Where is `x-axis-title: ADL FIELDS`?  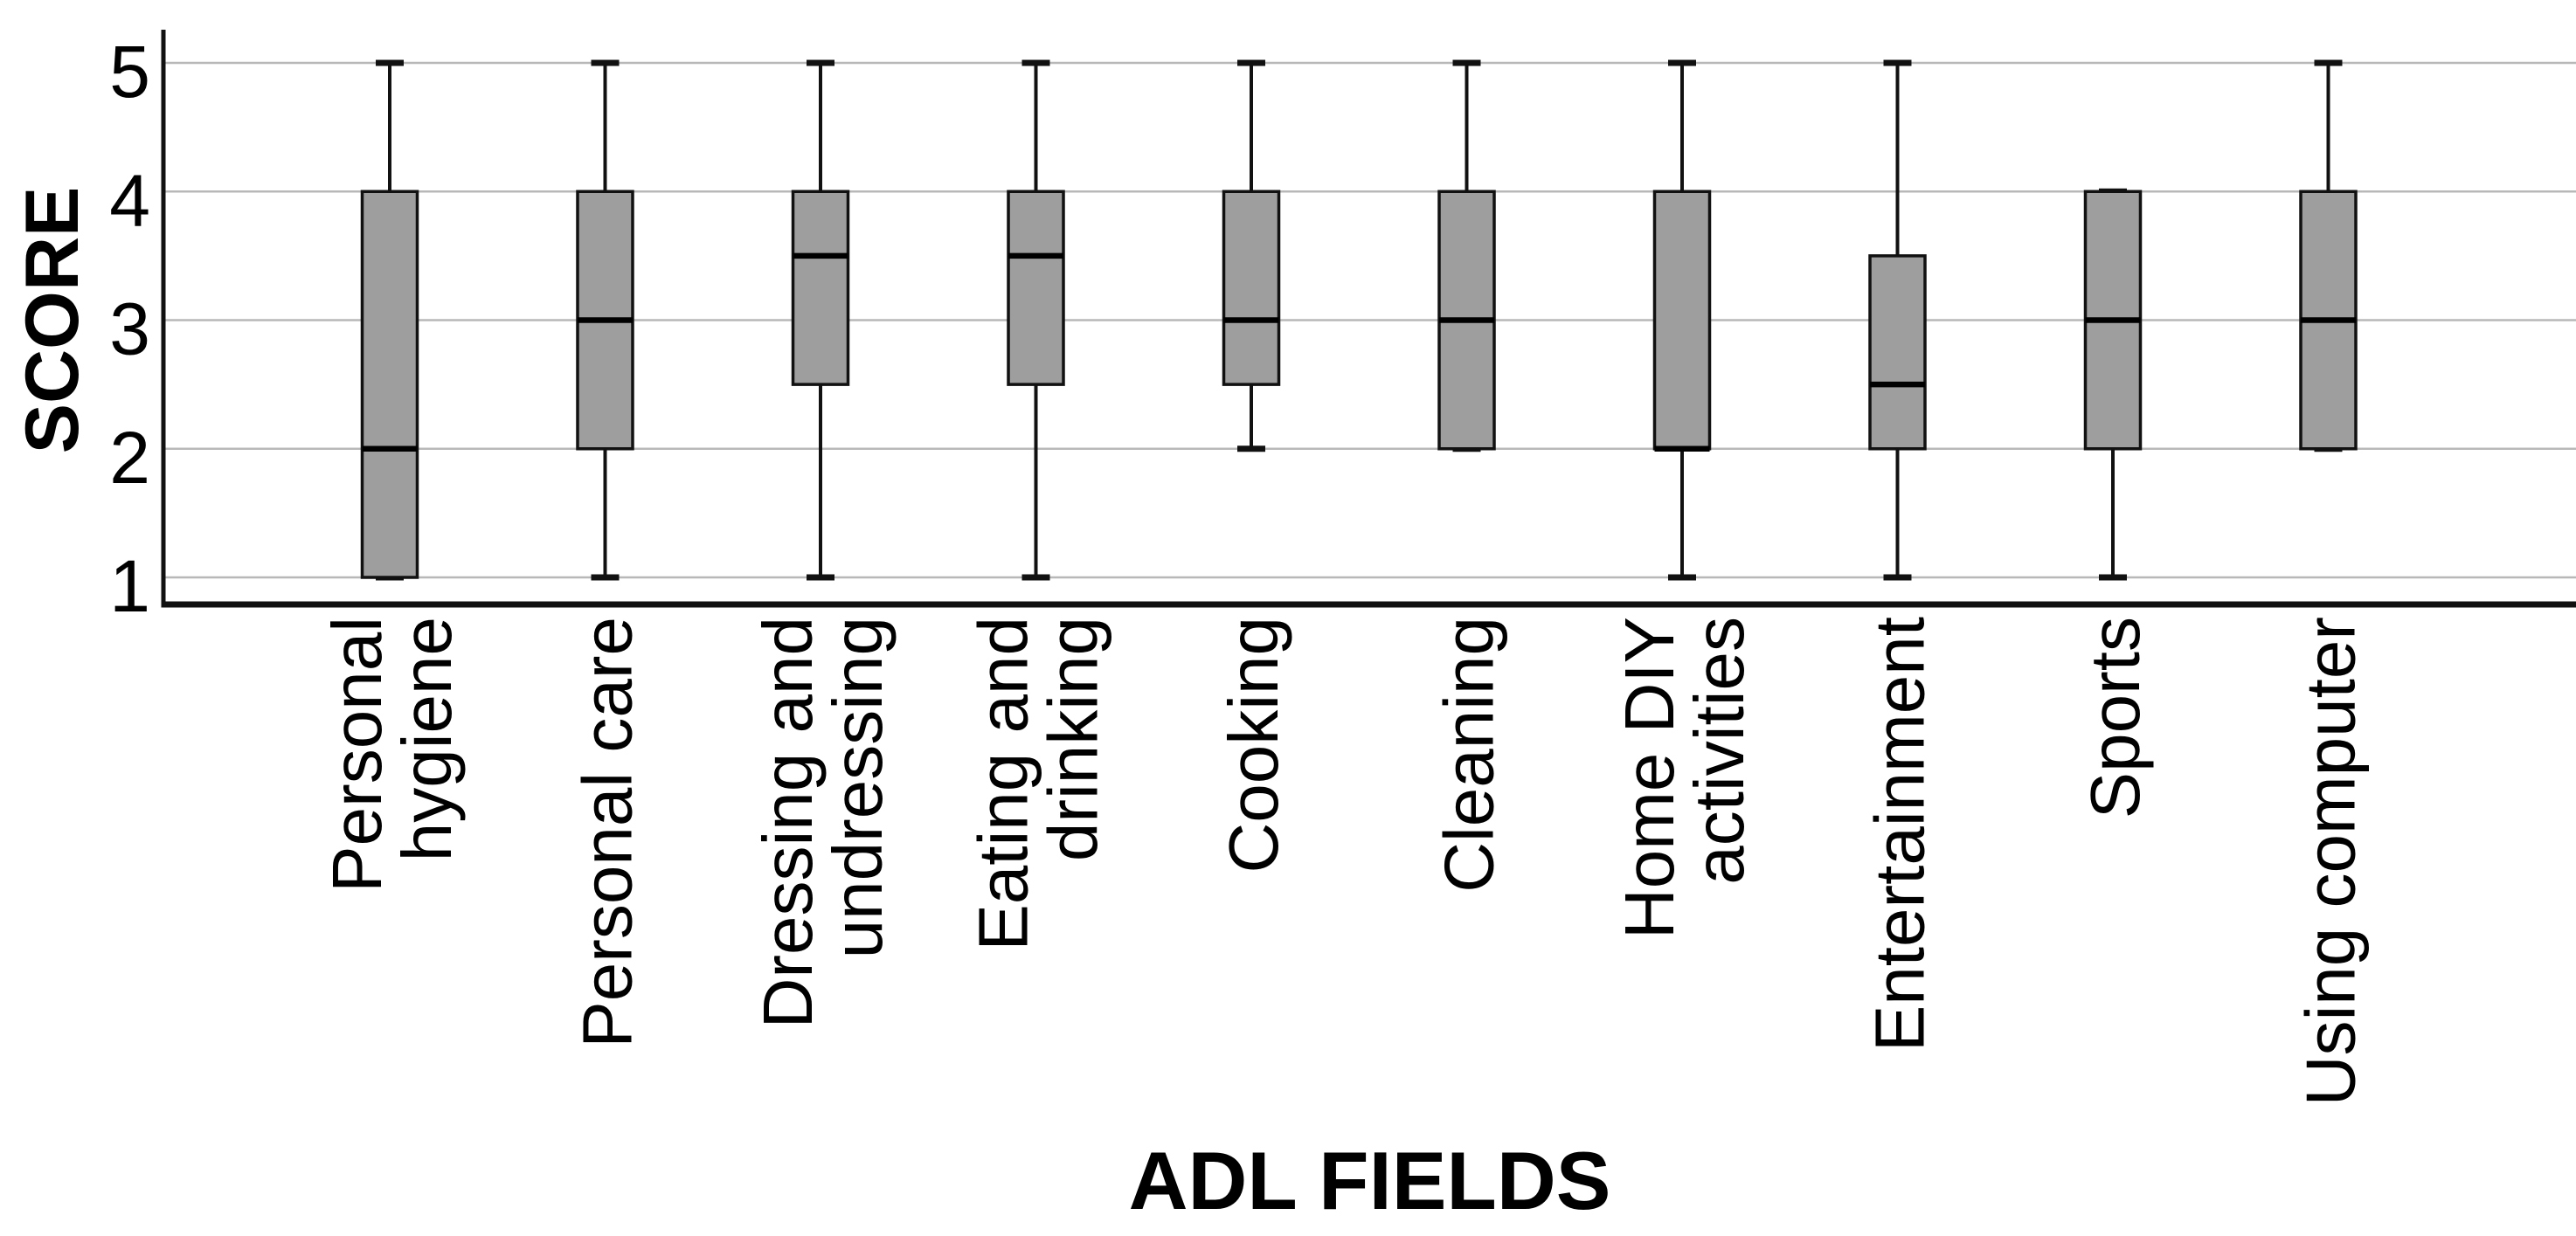 x-axis-title: ADL FIELDS is located at coordinates (1370, 1180).